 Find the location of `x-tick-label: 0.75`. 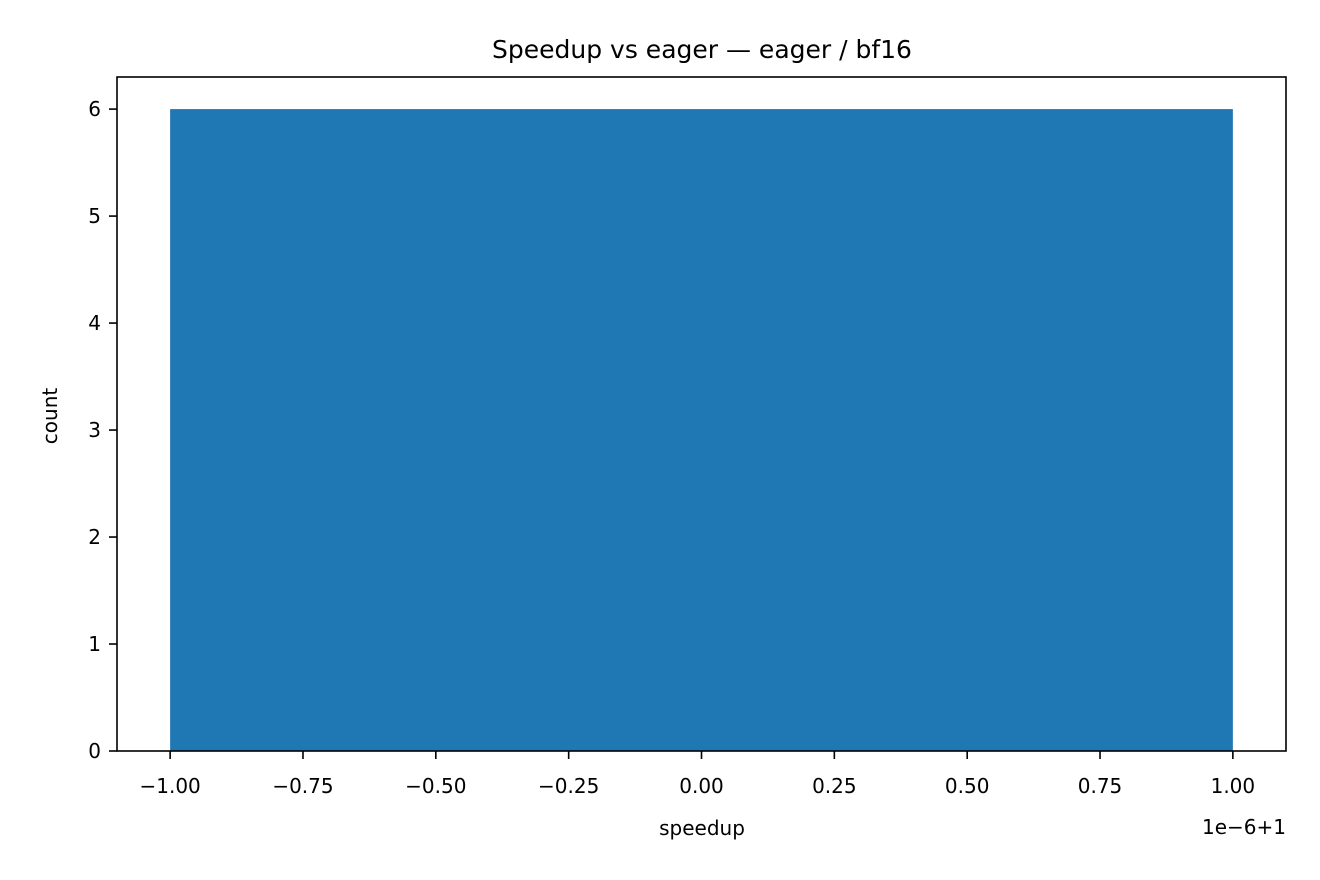

x-tick-label: 0.75 is located at coordinates (1100, 786).